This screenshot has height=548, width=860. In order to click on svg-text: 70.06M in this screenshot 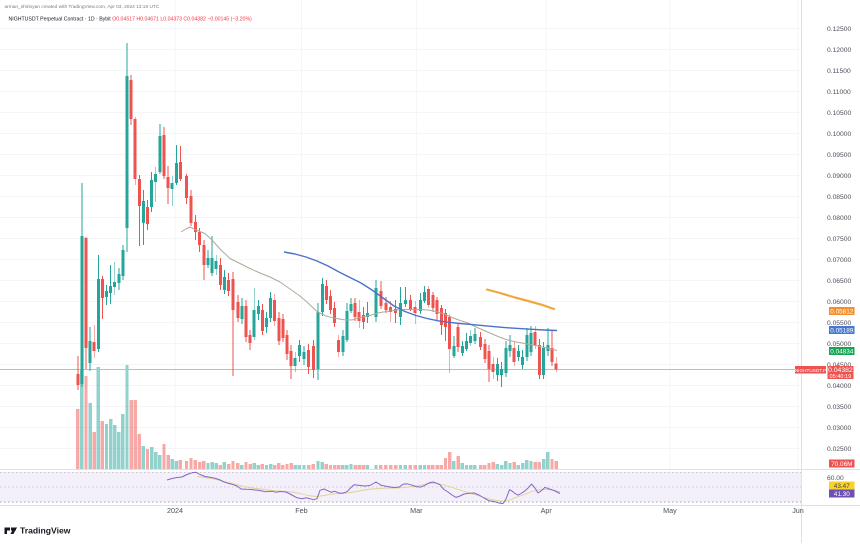, I will do `click(841, 464)`.